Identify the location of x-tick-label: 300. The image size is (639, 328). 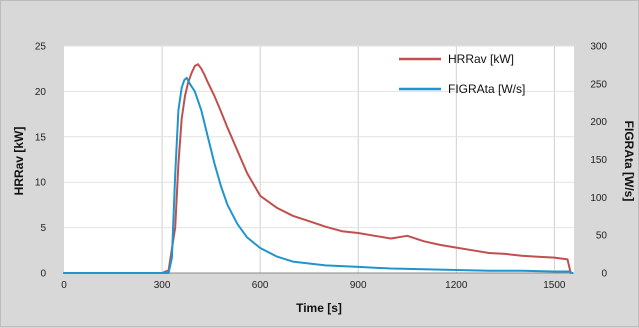
(162, 285).